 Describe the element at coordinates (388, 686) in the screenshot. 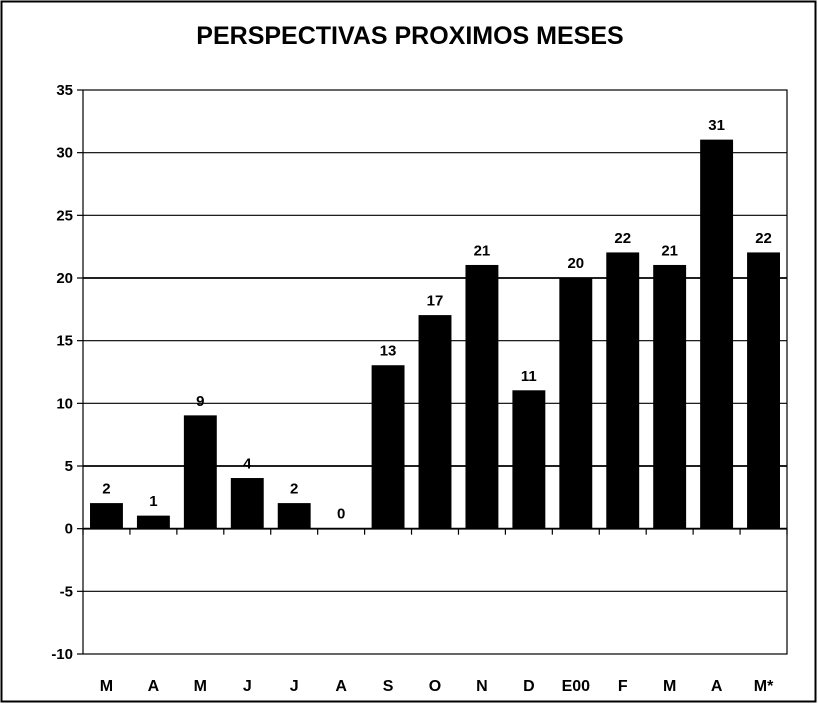

I see `x-tick-label: S` at that location.